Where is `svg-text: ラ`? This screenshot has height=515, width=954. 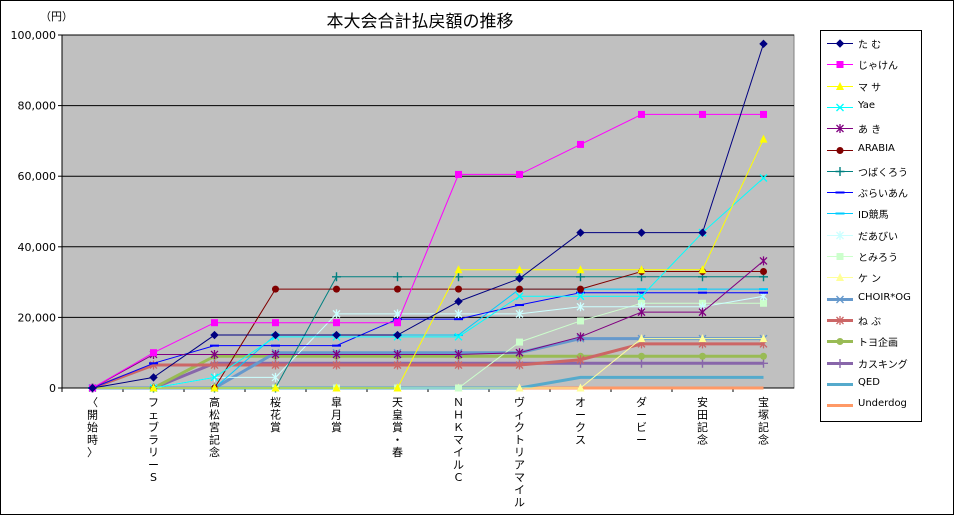 svg-text: ラ is located at coordinates (153, 440).